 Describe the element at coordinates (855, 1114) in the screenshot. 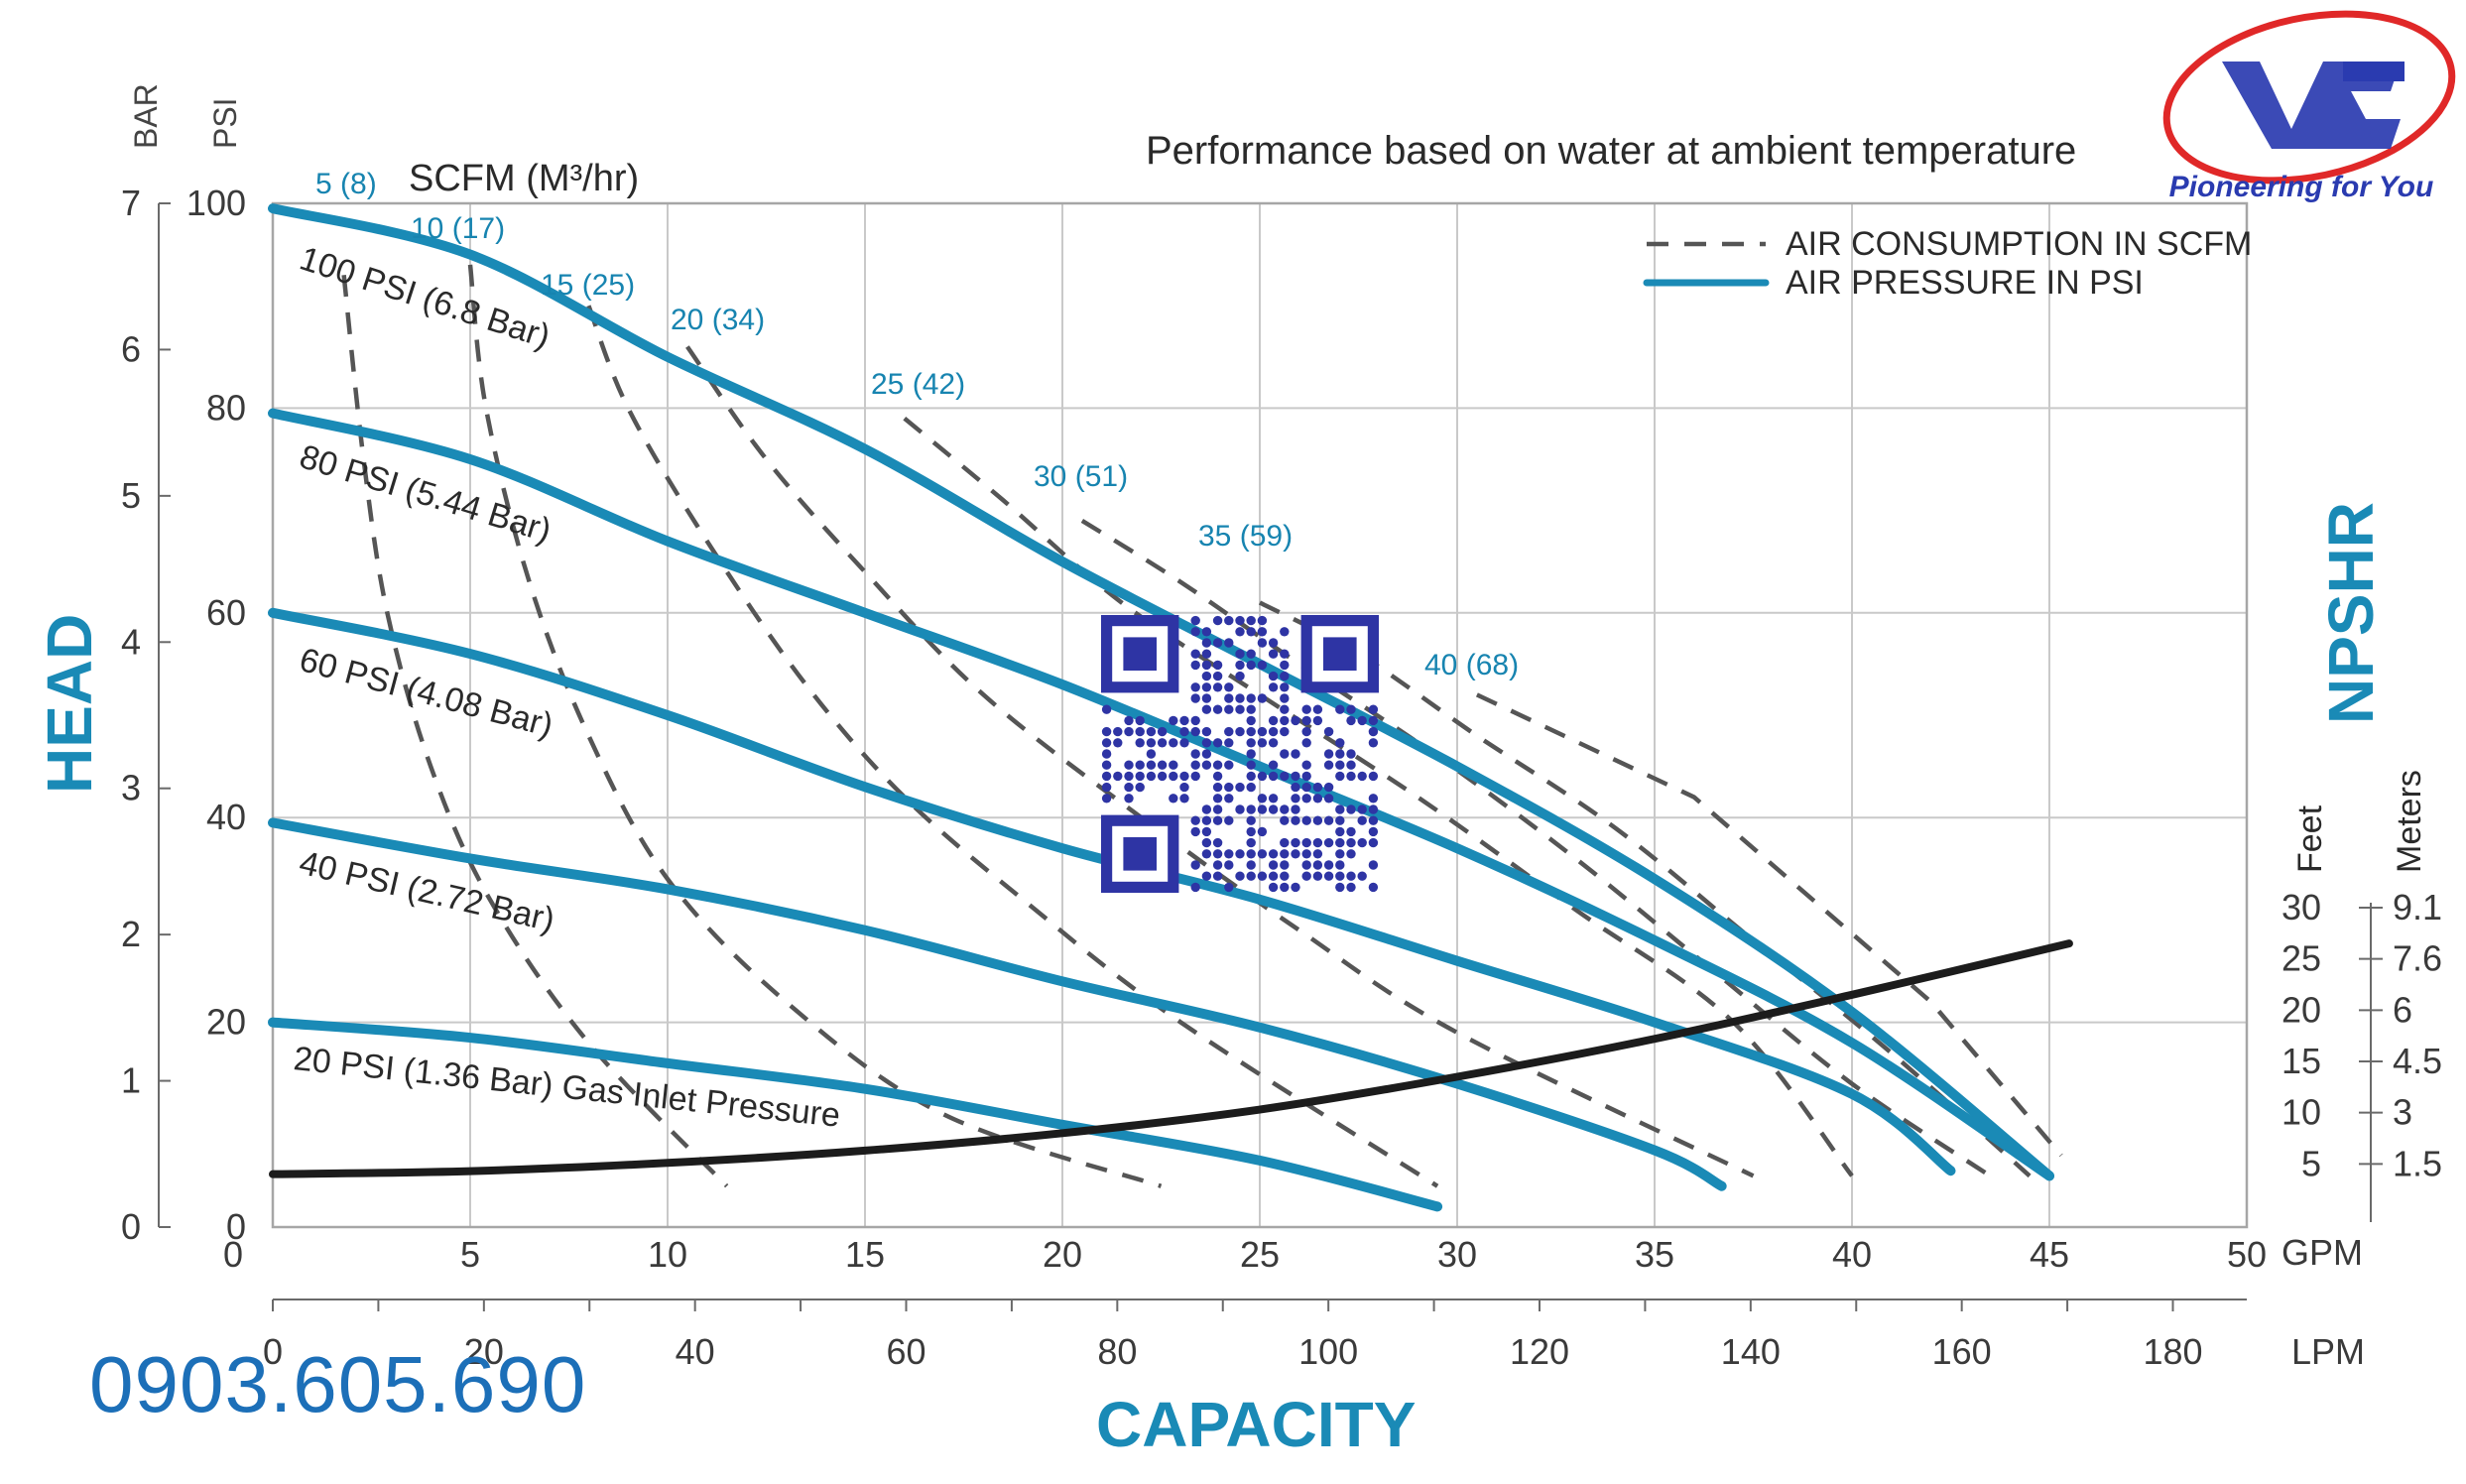

I see `air-pressure-curve` at that location.